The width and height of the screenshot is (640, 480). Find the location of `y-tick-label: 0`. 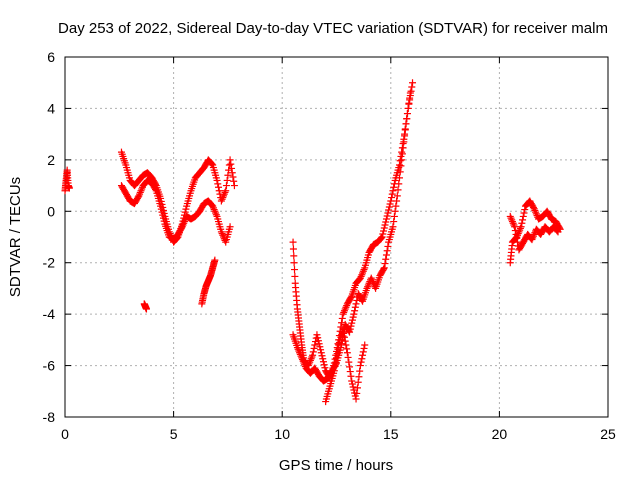

y-tick-label: 0 is located at coordinates (51, 211).